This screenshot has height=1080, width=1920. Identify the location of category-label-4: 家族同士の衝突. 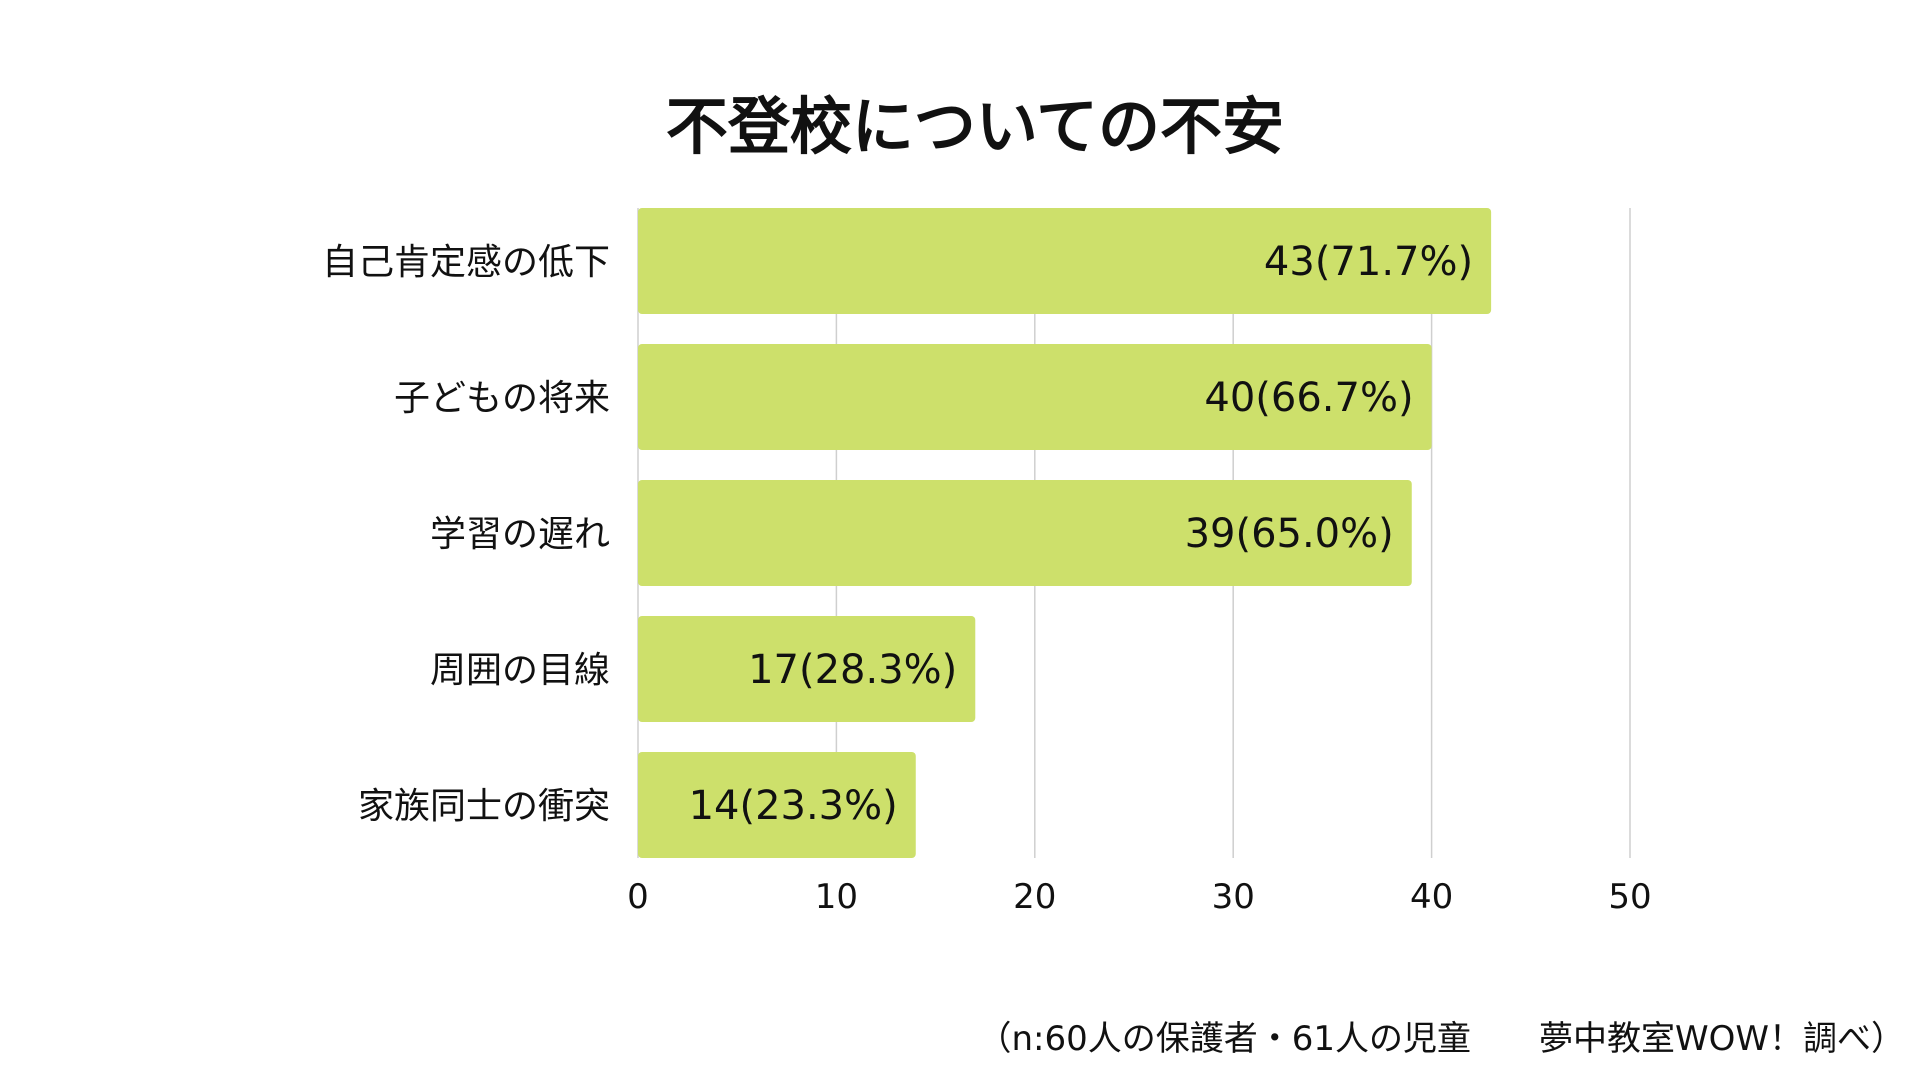
(484, 806).